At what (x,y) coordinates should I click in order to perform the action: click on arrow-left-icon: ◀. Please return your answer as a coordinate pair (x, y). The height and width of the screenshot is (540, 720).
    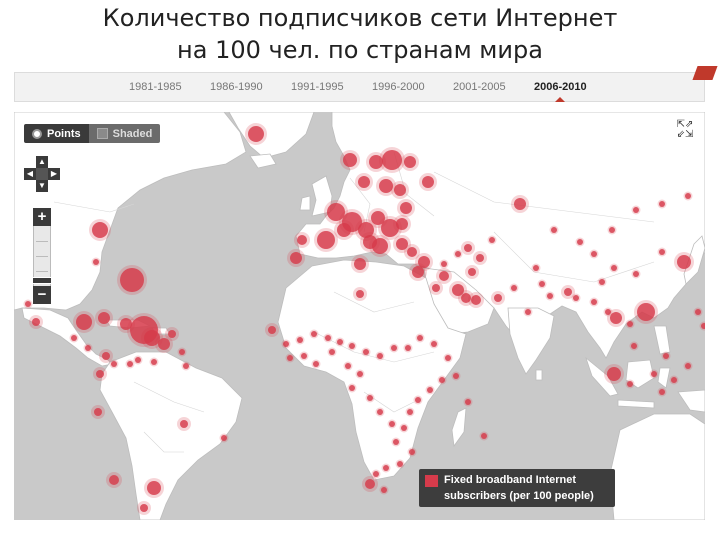
    Looking at the image, I should click on (30, 174).